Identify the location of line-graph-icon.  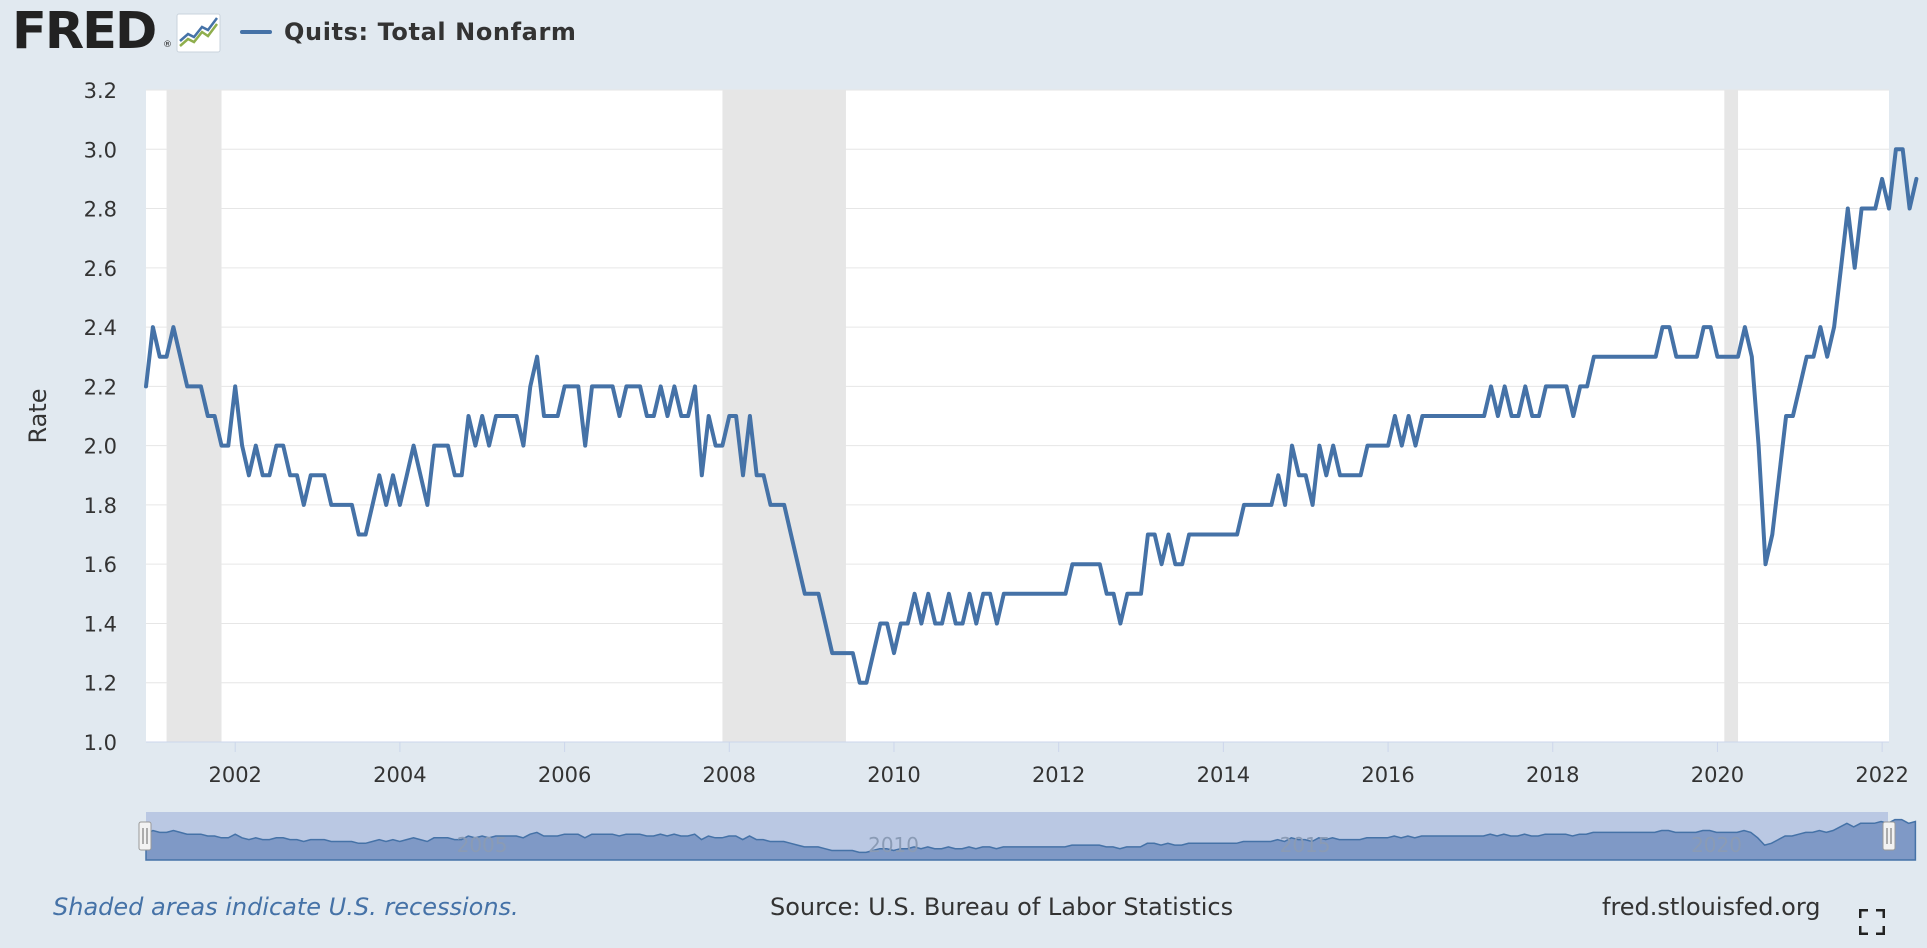
(198, 33).